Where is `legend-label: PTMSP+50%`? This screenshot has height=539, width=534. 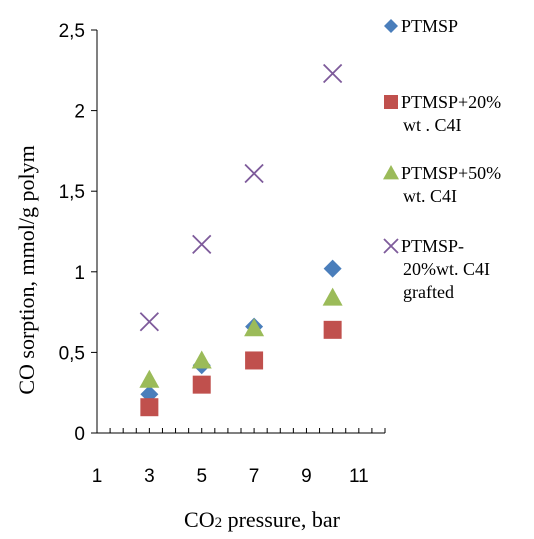
legend-label: PTMSP+50% is located at coordinates (451, 173).